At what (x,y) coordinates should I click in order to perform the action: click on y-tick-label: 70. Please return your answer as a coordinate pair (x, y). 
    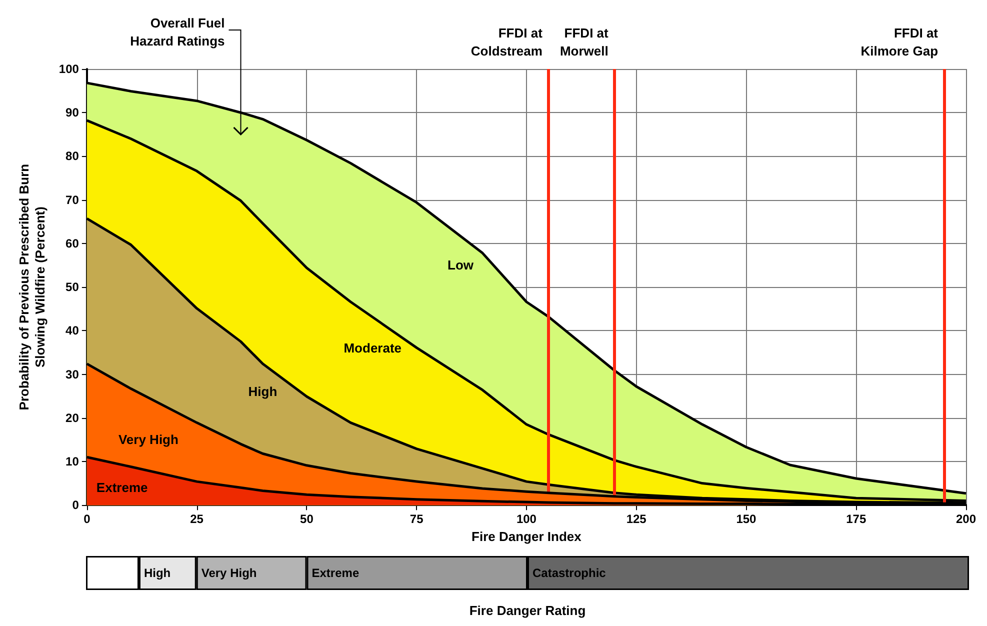
    Looking at the image, I should click on (73, 199).